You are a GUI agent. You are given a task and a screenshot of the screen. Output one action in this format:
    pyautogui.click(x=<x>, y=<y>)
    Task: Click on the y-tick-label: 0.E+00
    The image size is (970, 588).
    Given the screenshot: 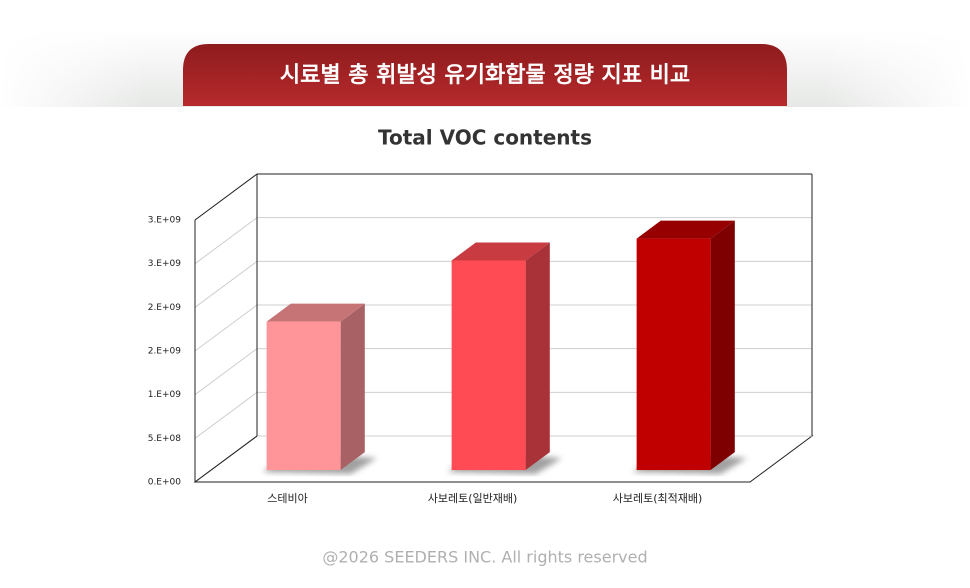 What is the action you would take?
    pyautogui.click(x=165, y=483)
    